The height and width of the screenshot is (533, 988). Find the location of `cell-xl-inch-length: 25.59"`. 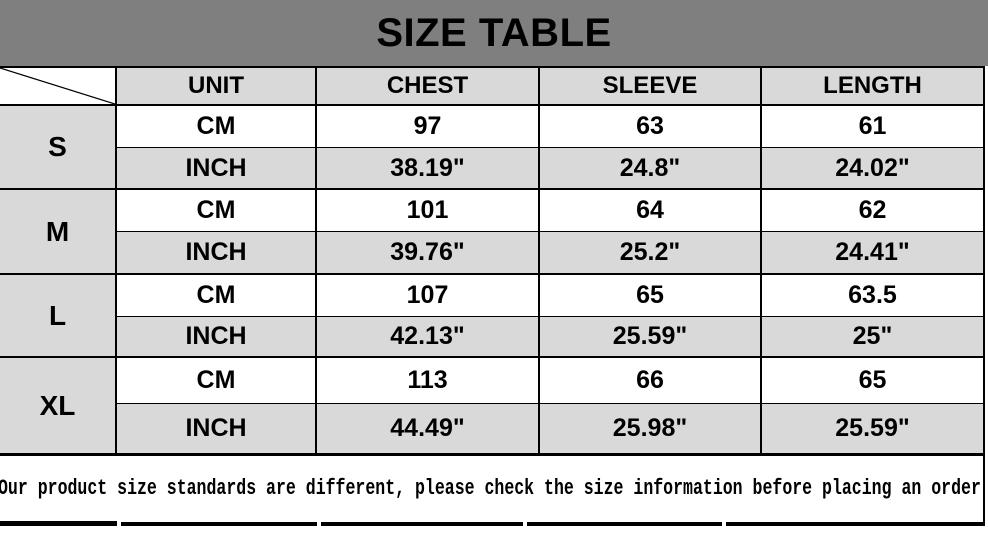

cell-xl-inch-length: 25.59" is located at coordinates (873, 430).